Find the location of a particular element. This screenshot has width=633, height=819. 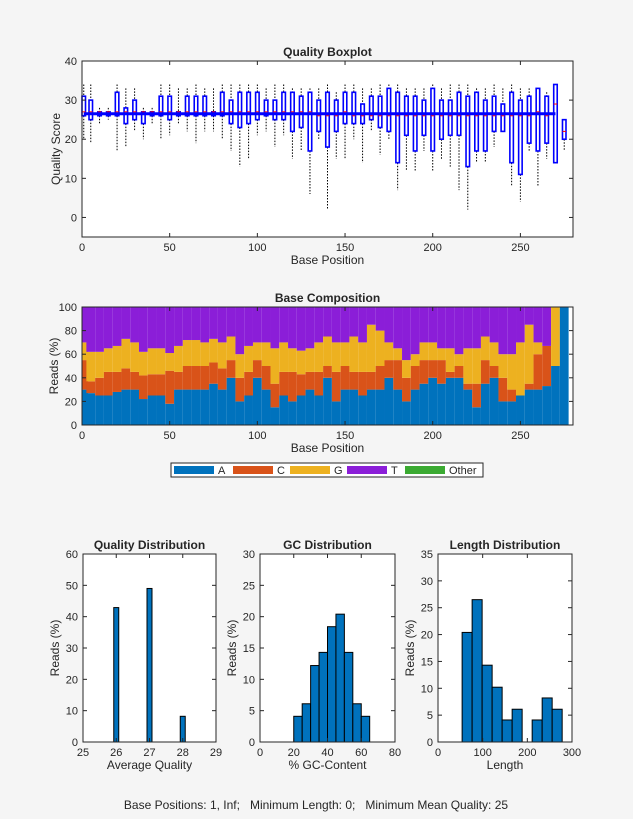

legend-swatch-G is located at coordinates (310, 470).